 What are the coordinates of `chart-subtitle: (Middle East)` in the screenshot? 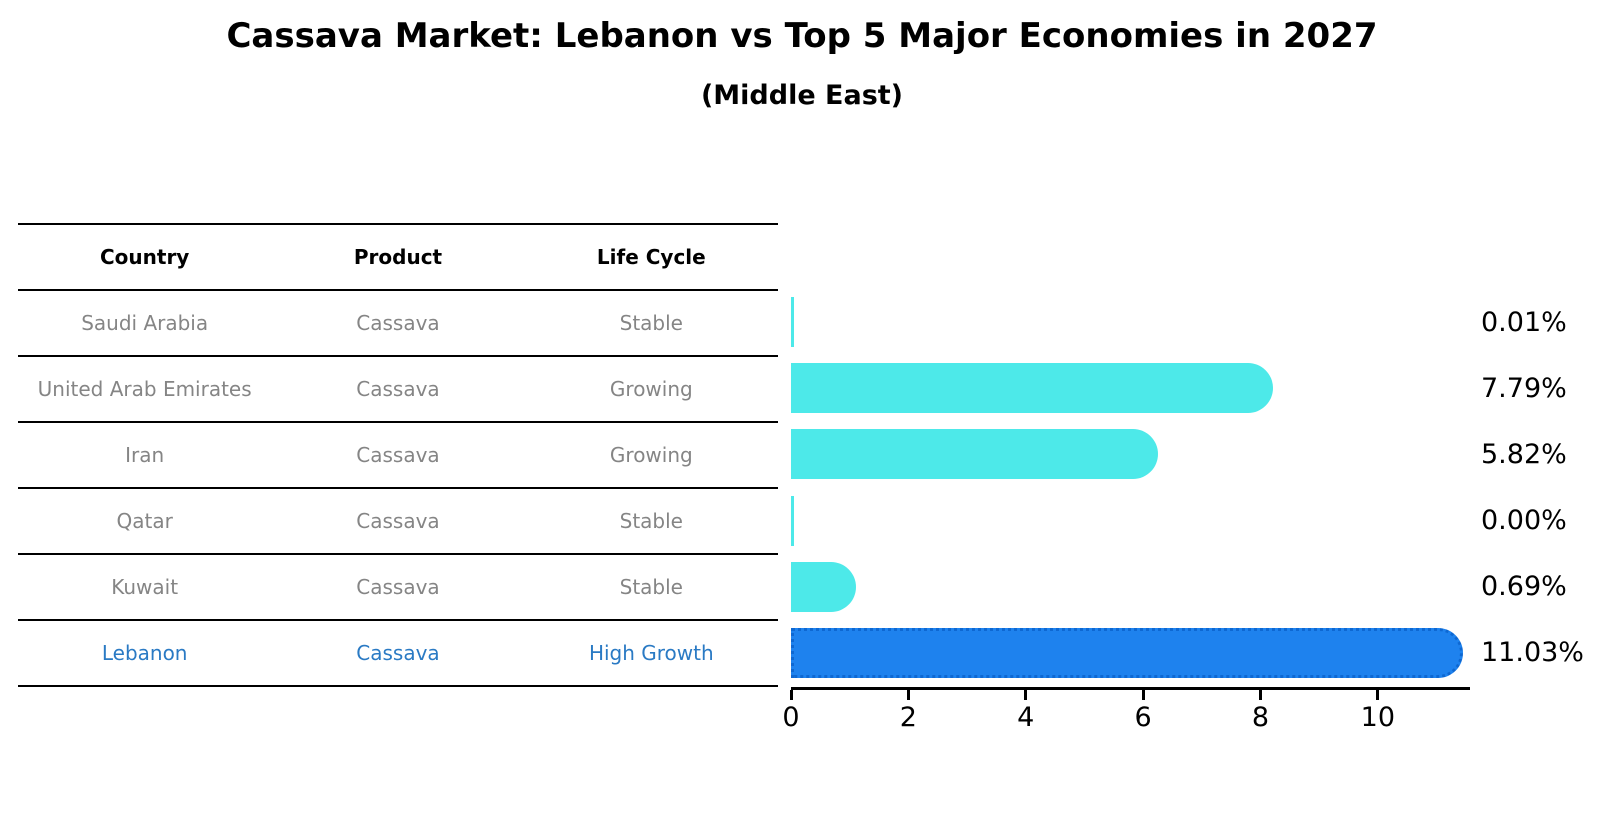 It's located at (802, 95).